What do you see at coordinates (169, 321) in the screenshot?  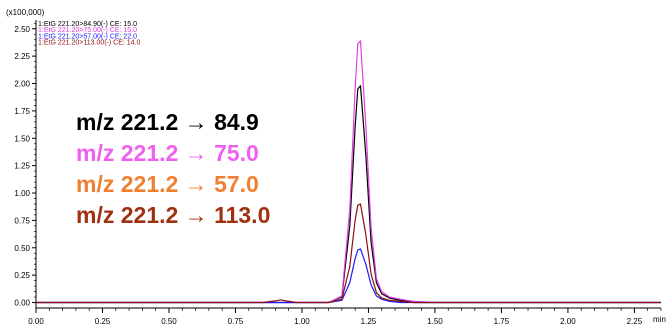 I see `x-tick-label: 0.50` at bounding box center [169, 321].